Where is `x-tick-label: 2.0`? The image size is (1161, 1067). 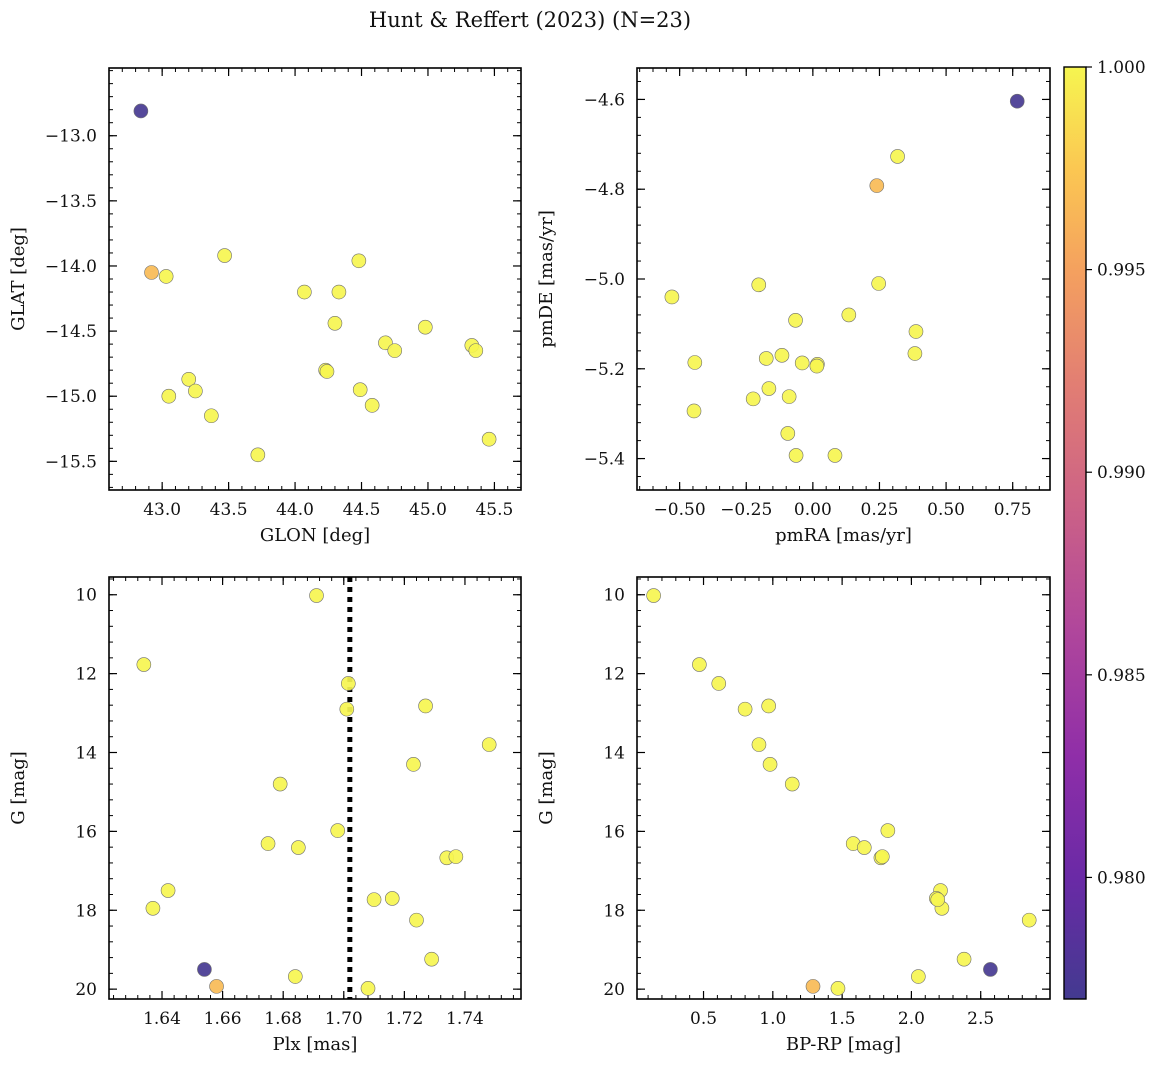 x-tick-label: 2.0 is located at coordinates (911, 1019).